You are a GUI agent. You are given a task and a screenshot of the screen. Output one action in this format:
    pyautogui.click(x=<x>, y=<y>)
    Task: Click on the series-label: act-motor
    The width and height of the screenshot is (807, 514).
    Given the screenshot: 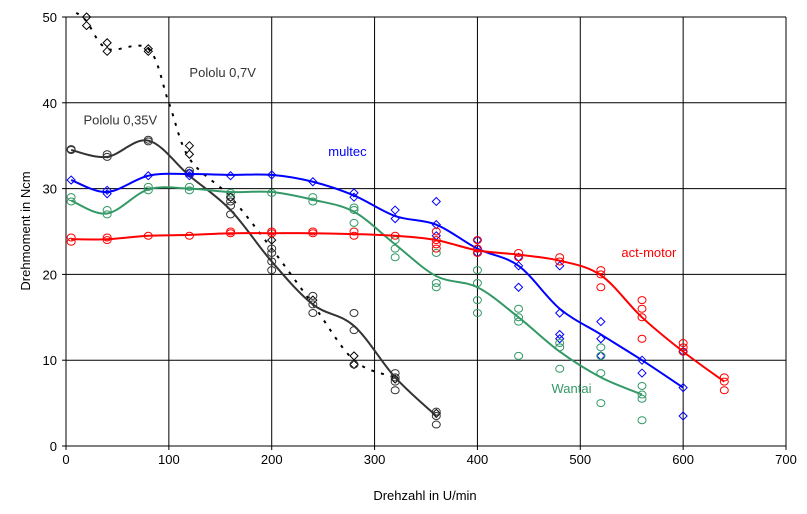 What is the action you would take?
    pyautogui.click(x=649, y=252)
    